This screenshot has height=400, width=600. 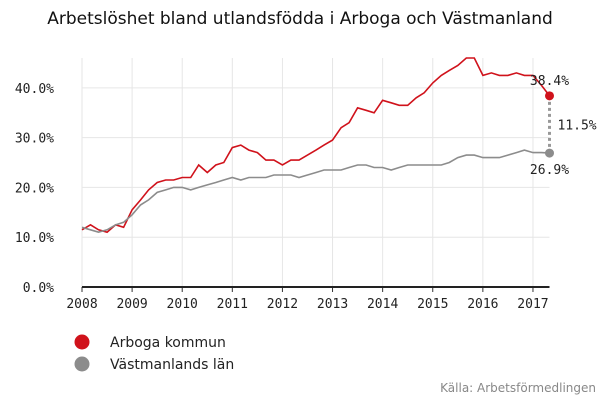 I want to click on x-tick-label: 2016, so click(x=482, y=304).